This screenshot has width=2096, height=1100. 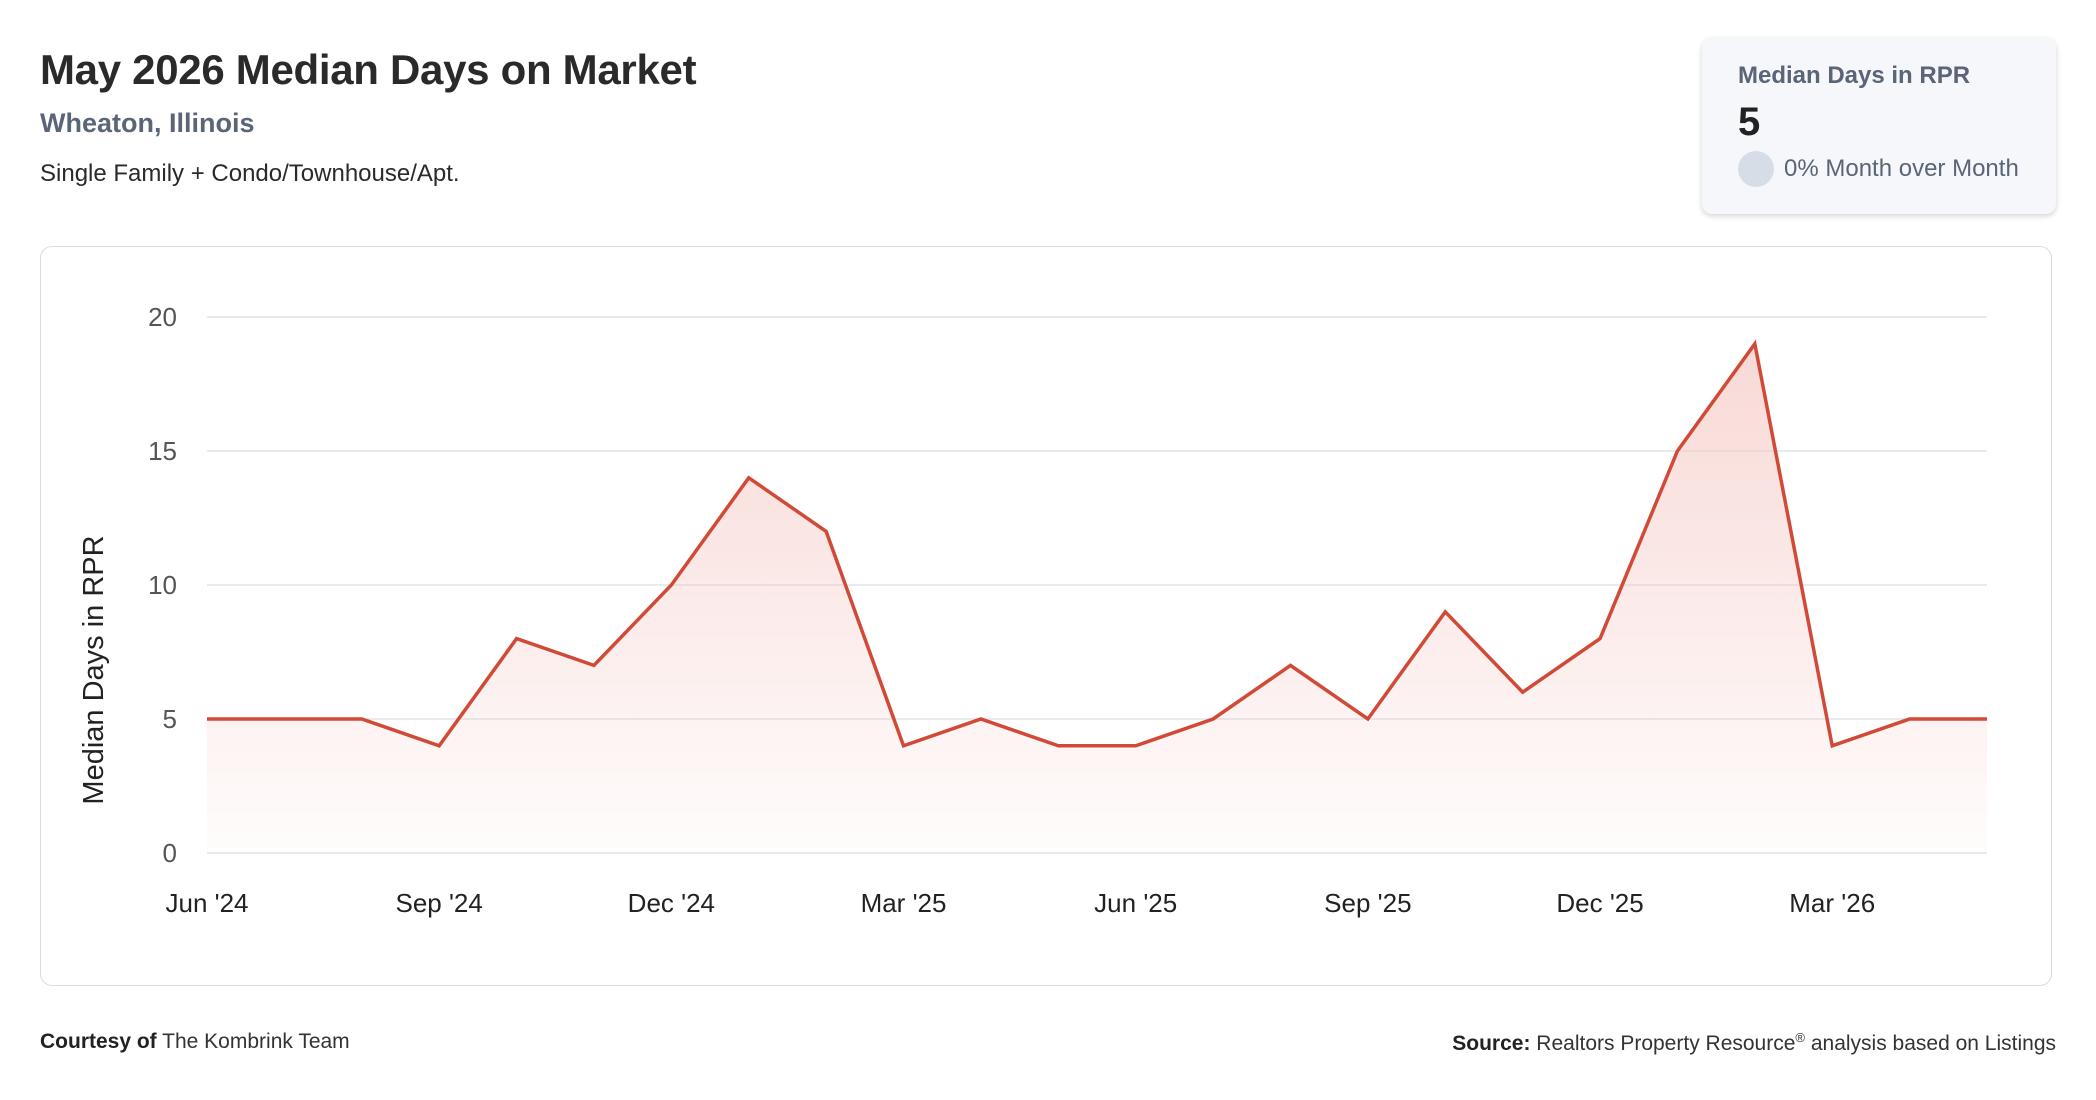 What do you see at coordinates (256, 1041) in the screenshot?
I see `courtesy-value: The Kombrink Team` at bounding box center [256, 1041].